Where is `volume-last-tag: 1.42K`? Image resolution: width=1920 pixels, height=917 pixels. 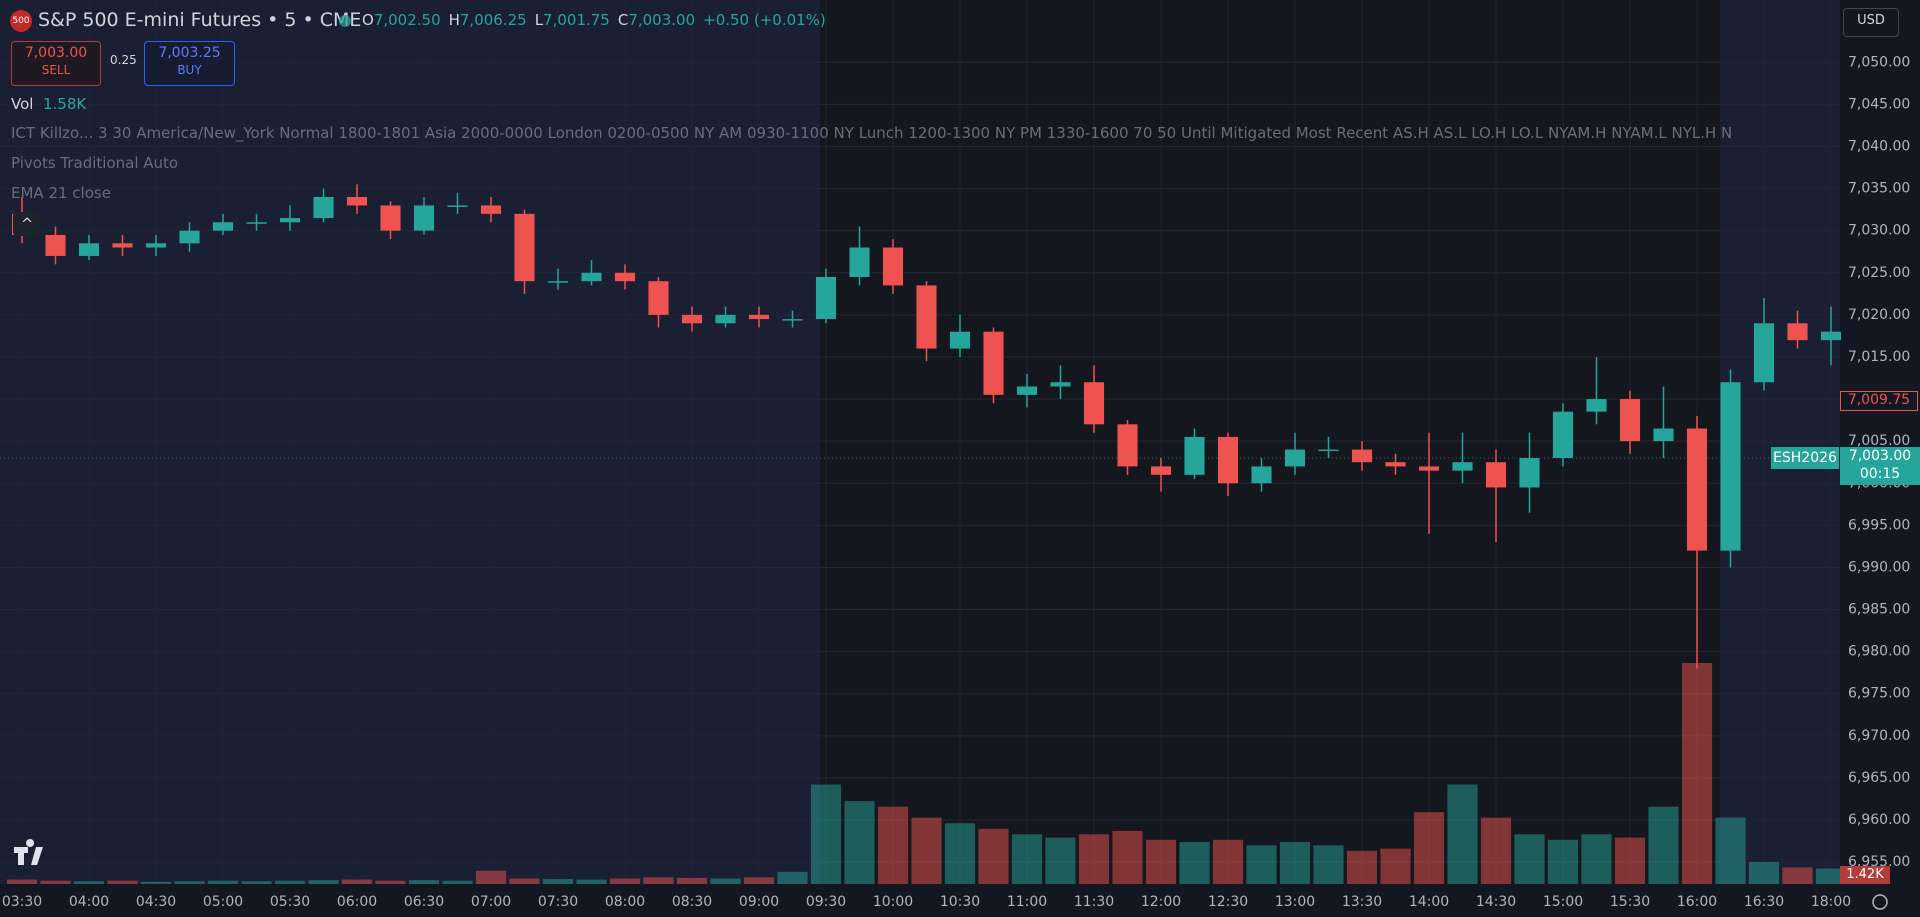 volume-last-tag: 1.42K is located at coordinates (1865, 875).